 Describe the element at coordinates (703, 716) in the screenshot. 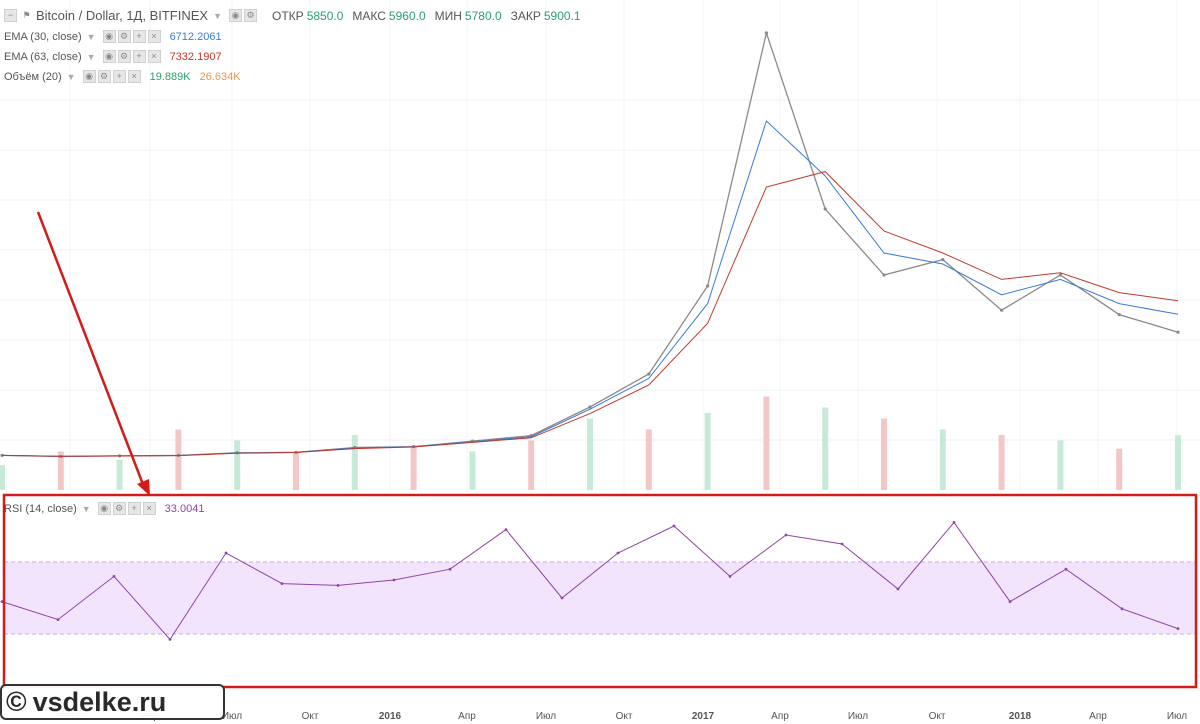

I see `x-tick-label: 2017` at that location.